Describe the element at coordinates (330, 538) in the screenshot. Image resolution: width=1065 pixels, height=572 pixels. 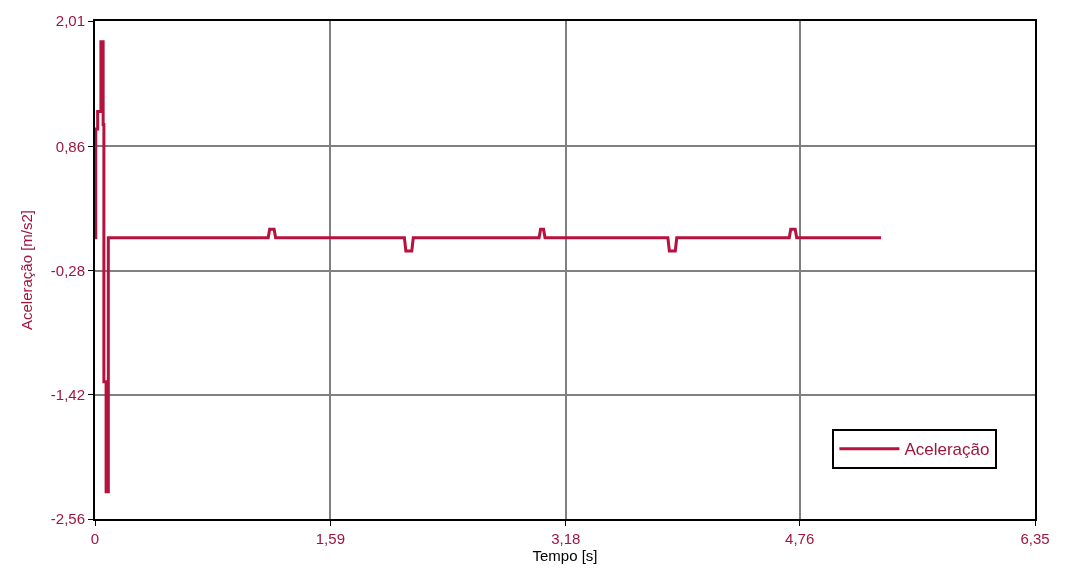
I see `x-tick-label: 1,59` at that location.